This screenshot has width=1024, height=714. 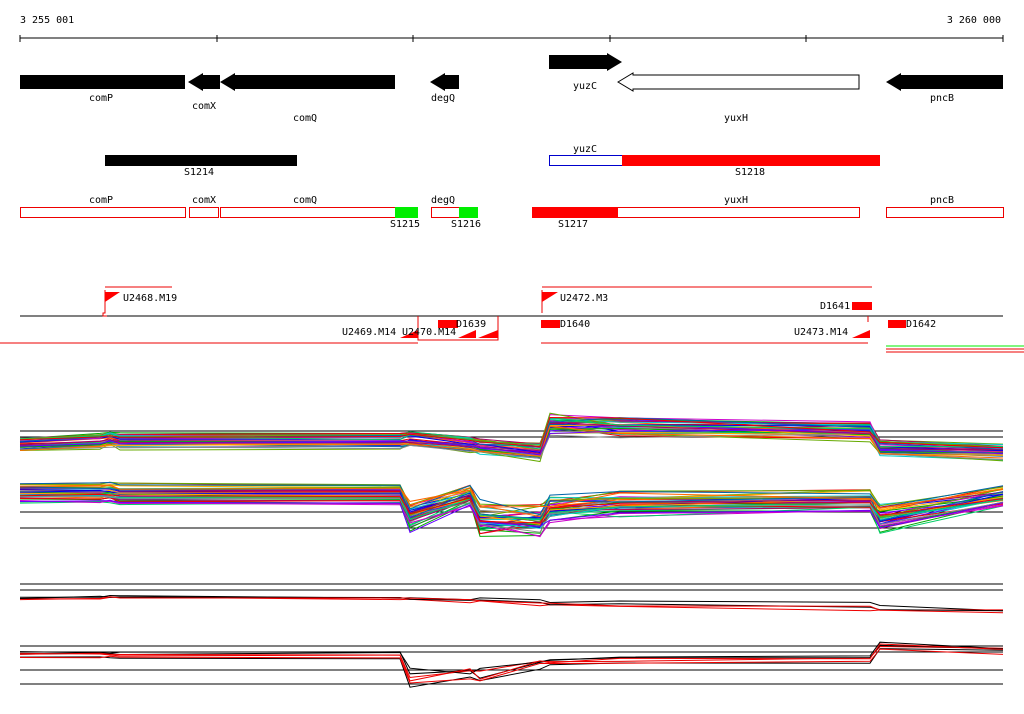 What do you see at coordinates (585, 149) in the screenshot?
I see `segment-label: yuzC` at bounding box center [585, 149].